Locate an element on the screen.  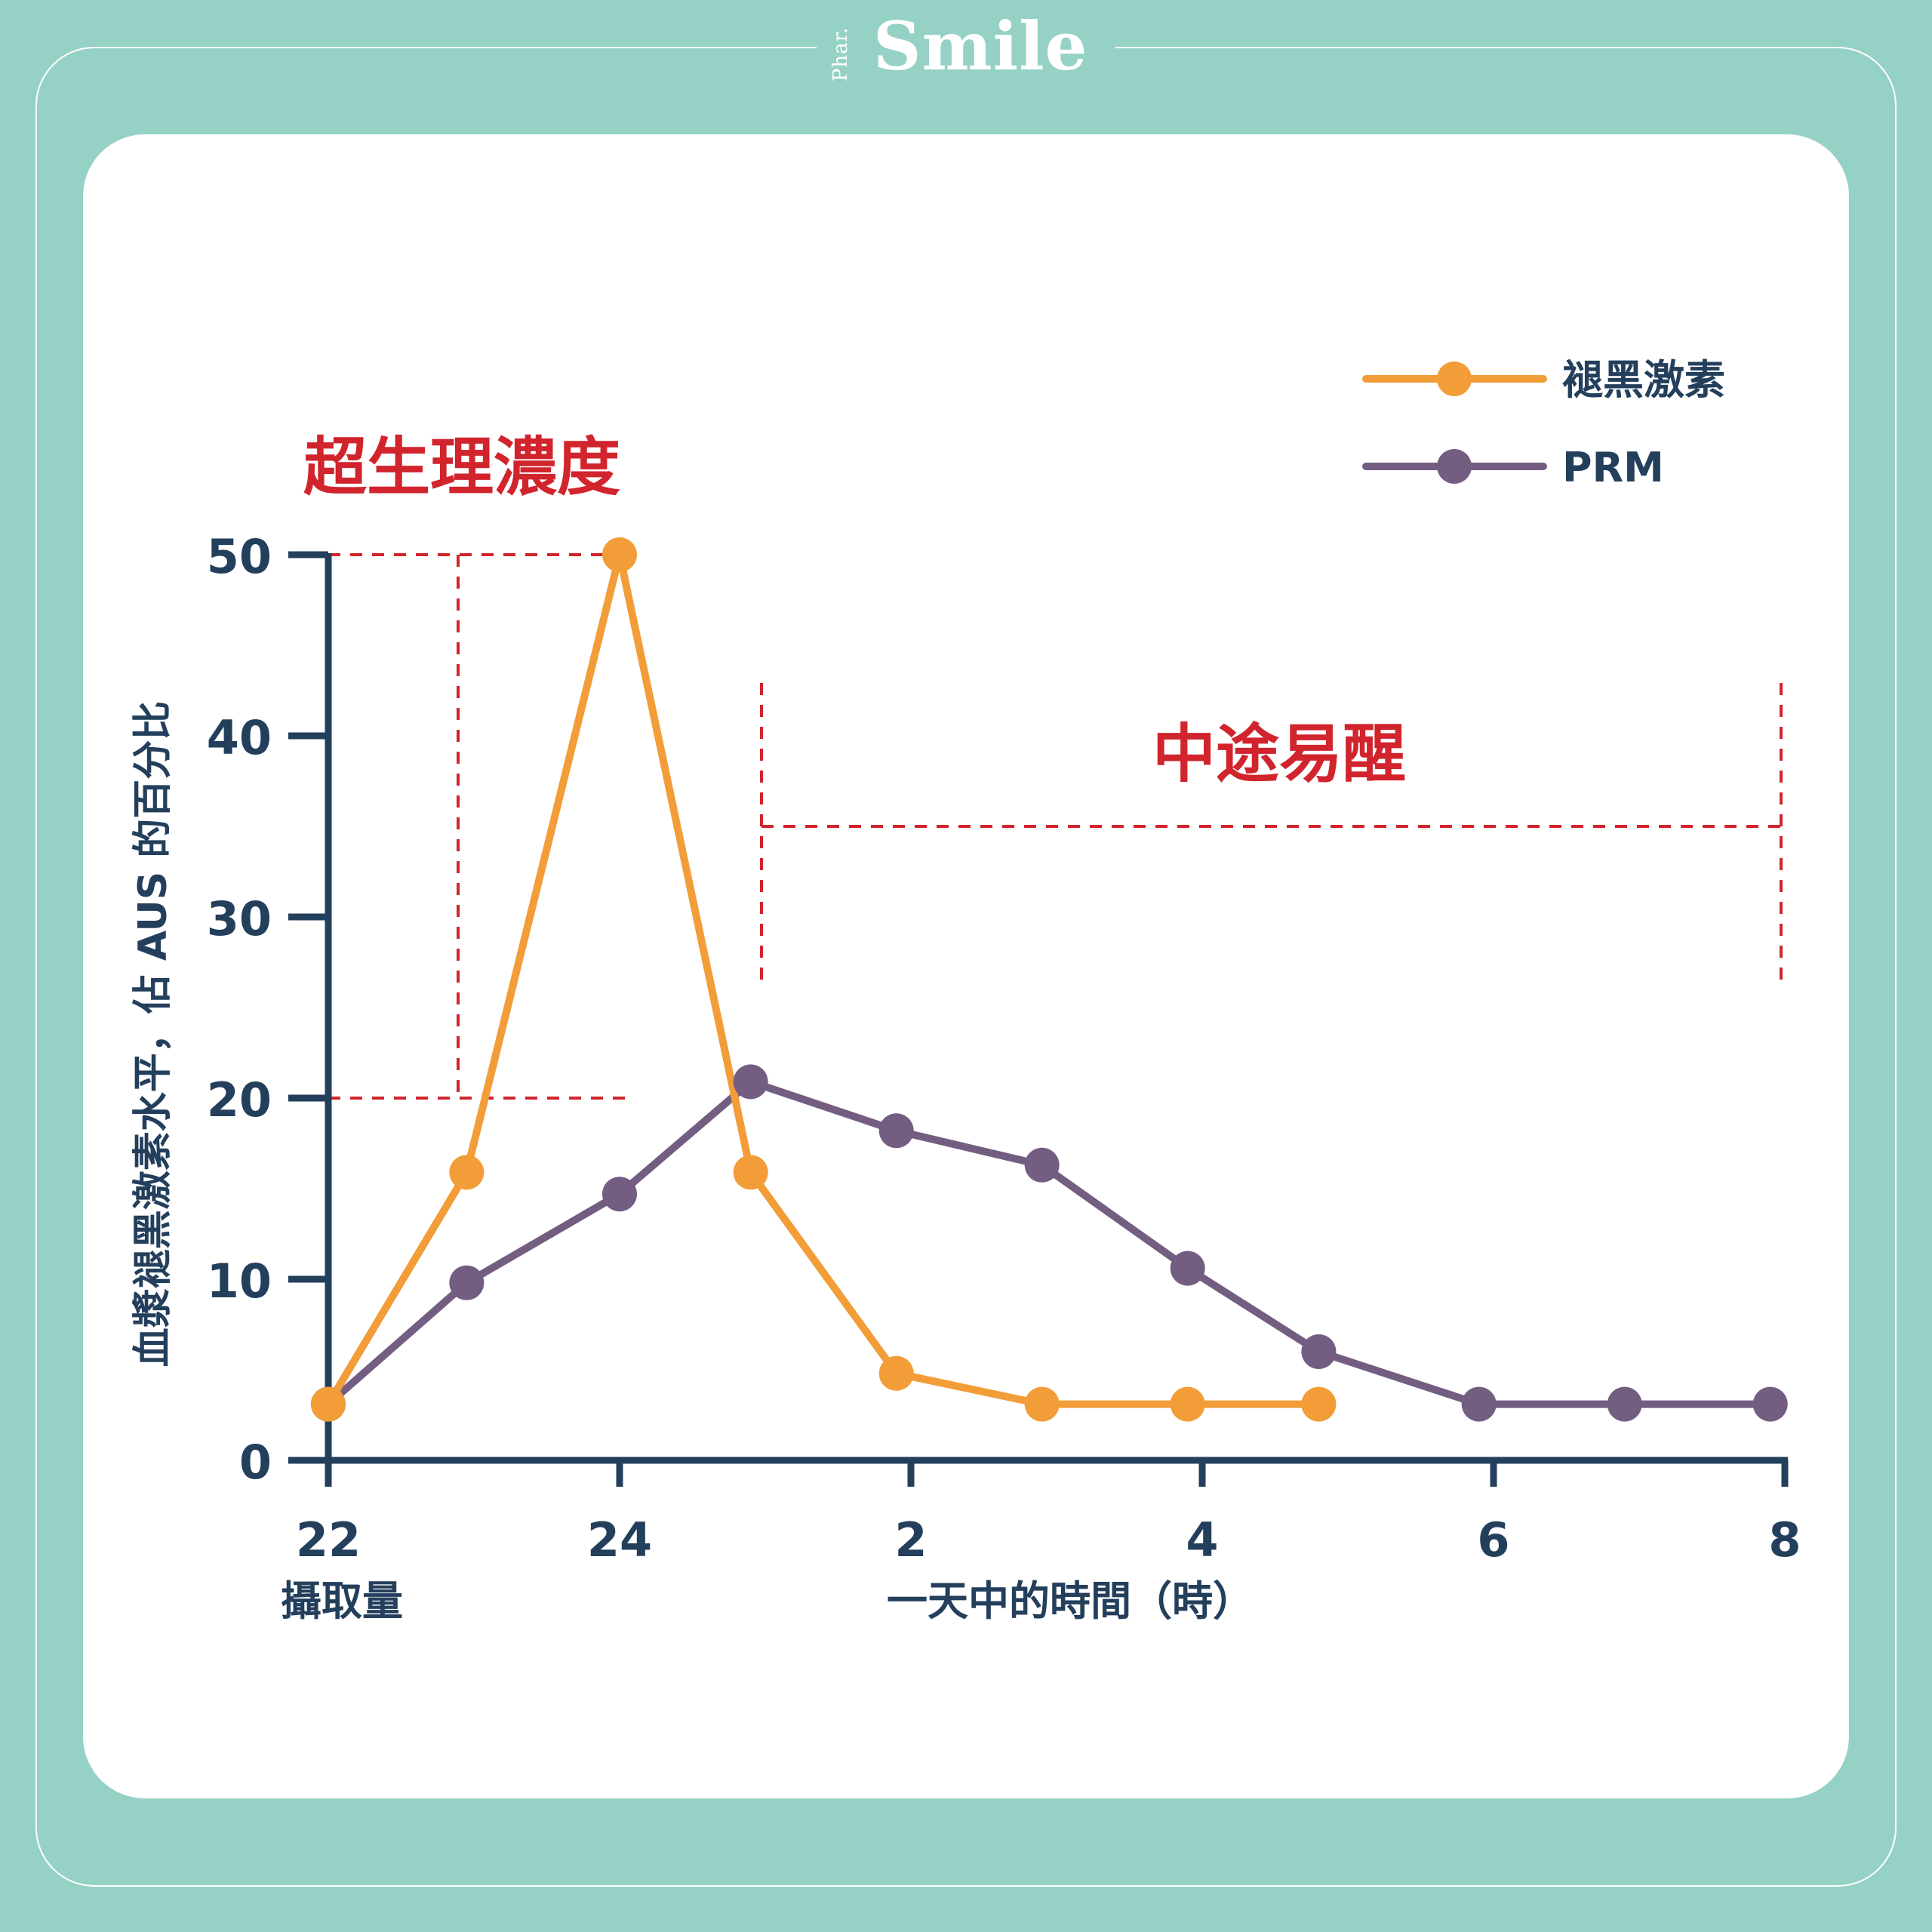
x-tick-label: 2 is located at coordinates (910, 1539).